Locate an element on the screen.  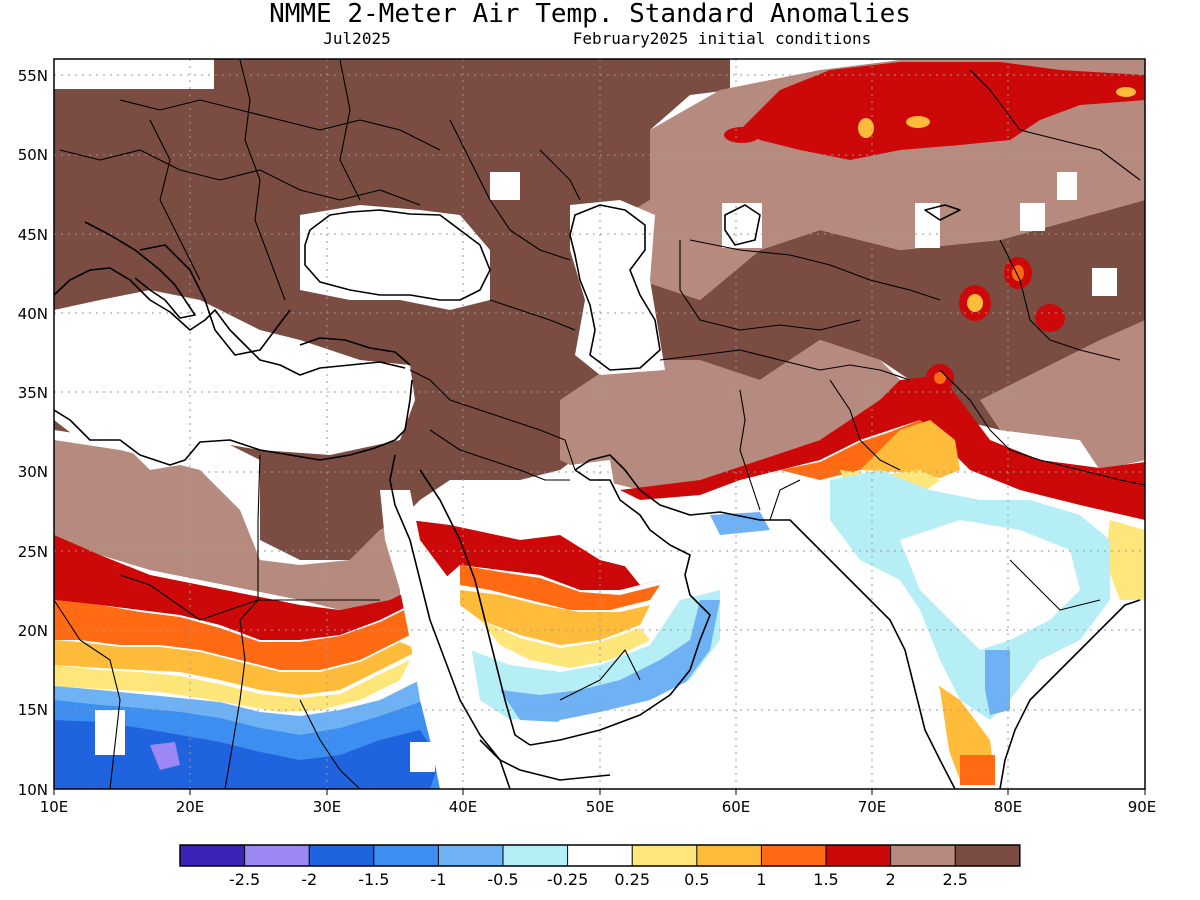
colorbar-frame is located at coordinates (600, 855).